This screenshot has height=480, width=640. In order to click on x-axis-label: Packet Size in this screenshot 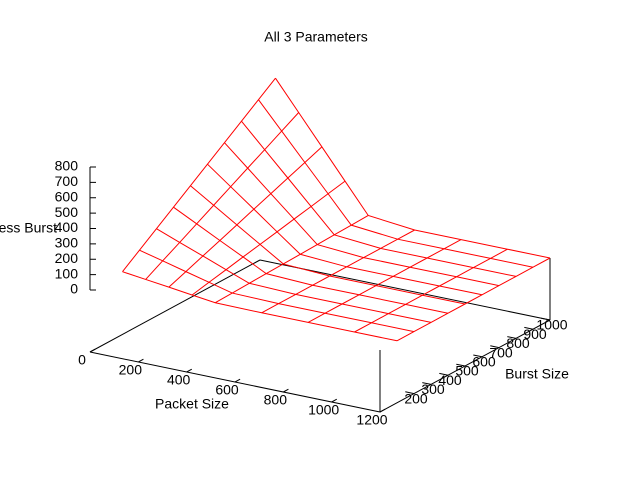, I will do `click(192, 404)`.